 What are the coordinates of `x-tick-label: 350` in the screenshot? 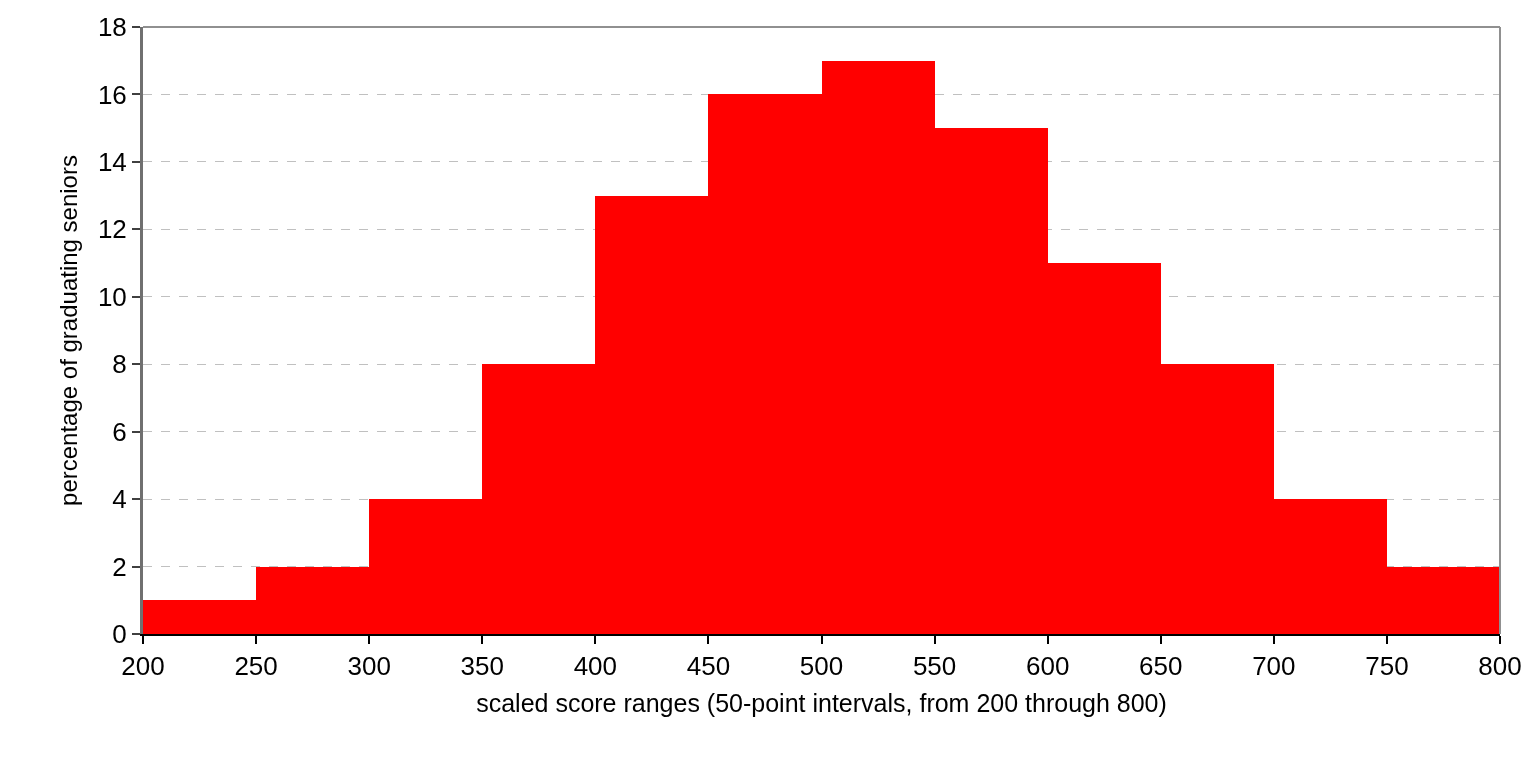 It's located at (482, 666).